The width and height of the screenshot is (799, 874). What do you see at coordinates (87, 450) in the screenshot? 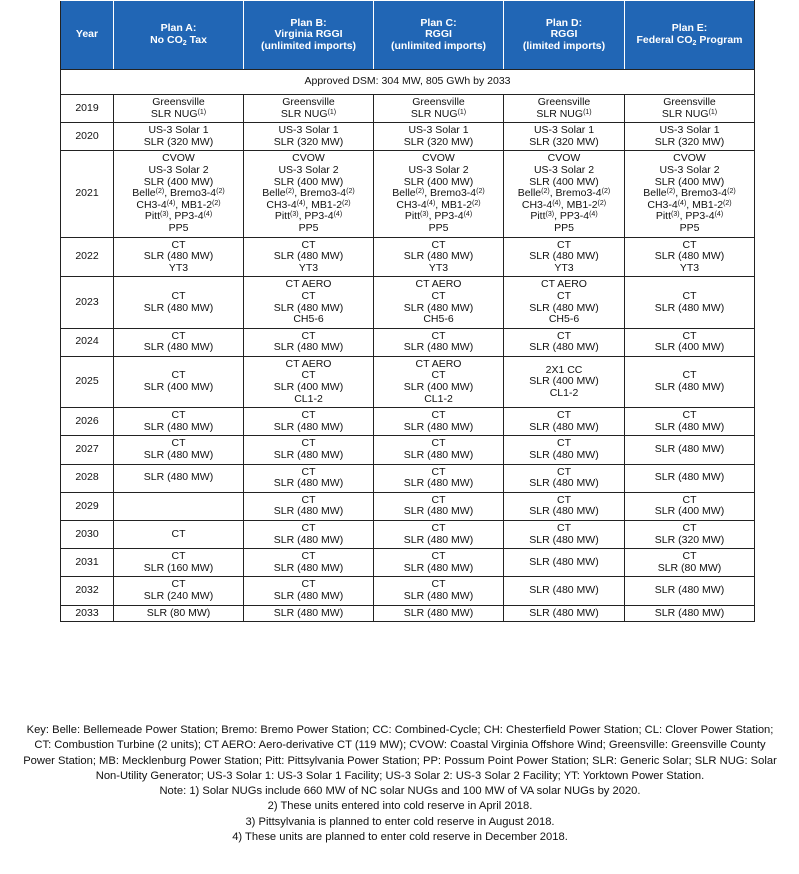
I see `year-cell: 2027` at bounding box center [87, 450].